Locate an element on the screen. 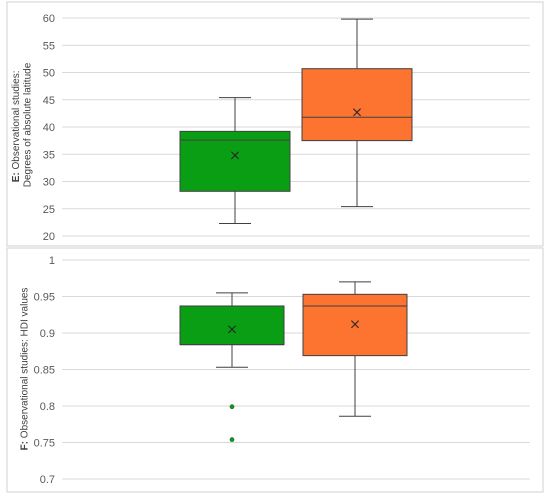  panel-e-y-ticks: 20 25 30 35 40 45 50 55 60 is located at coordinates (49, 128).